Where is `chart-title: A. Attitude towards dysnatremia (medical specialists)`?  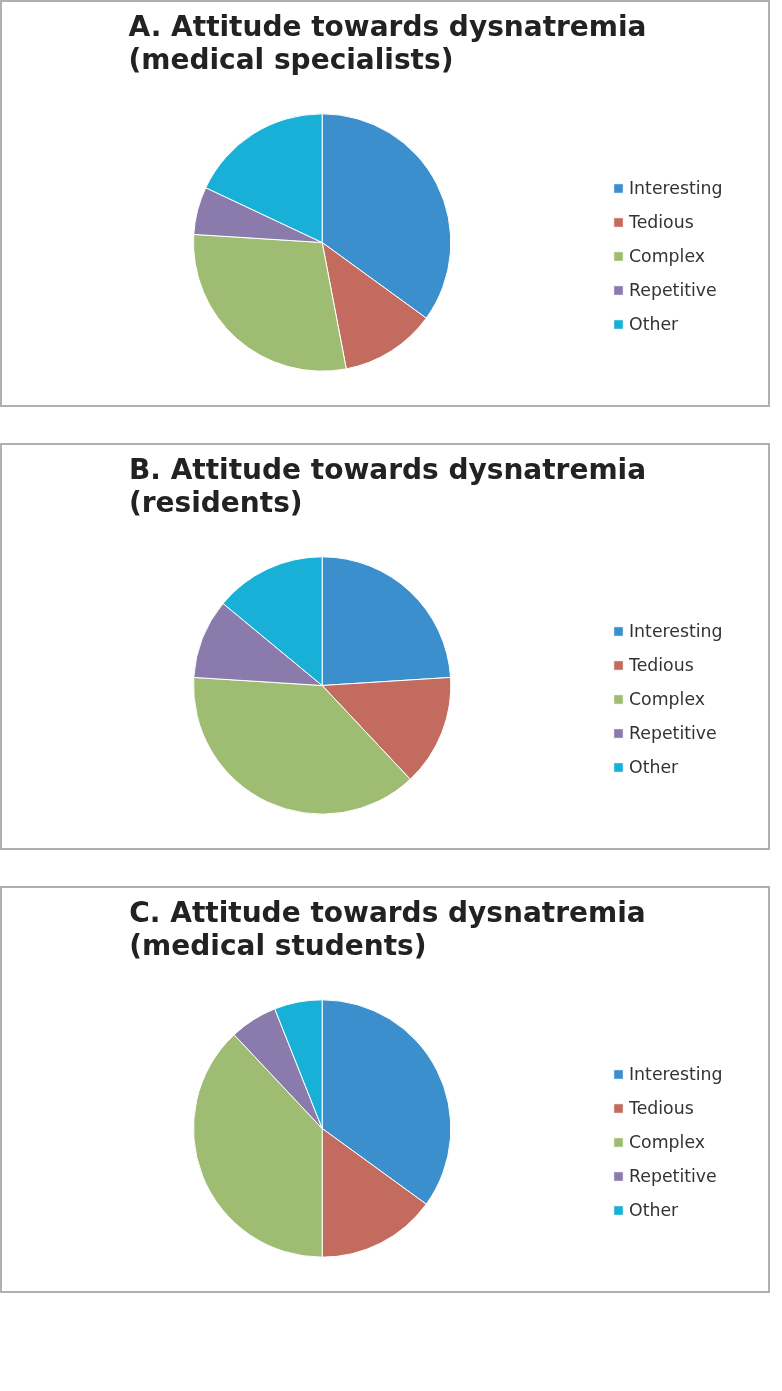 chart-title: A. Attitude towards dysnatremia (medical specialists) is located at coordinates (387, 42).